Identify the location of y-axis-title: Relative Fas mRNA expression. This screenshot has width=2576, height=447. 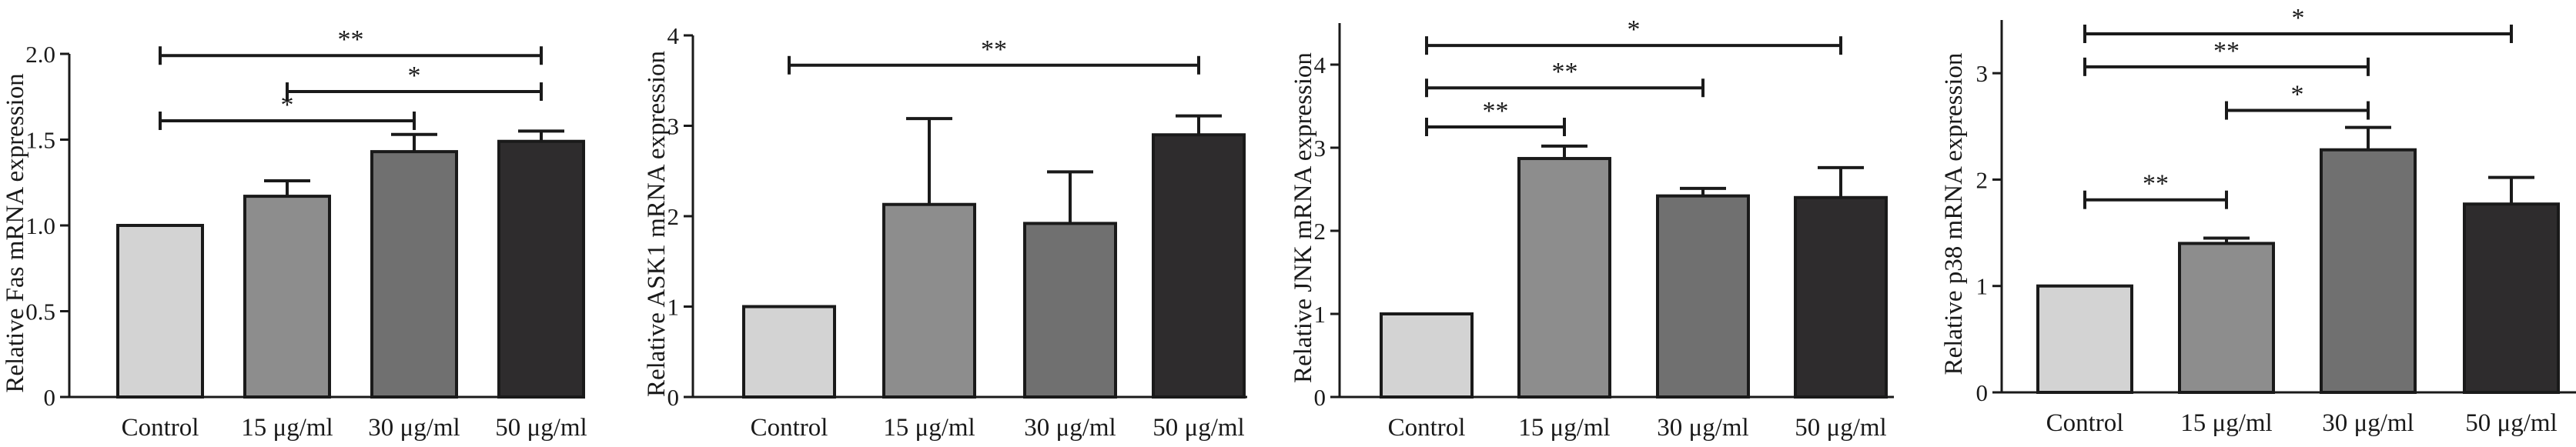
(16, 232).